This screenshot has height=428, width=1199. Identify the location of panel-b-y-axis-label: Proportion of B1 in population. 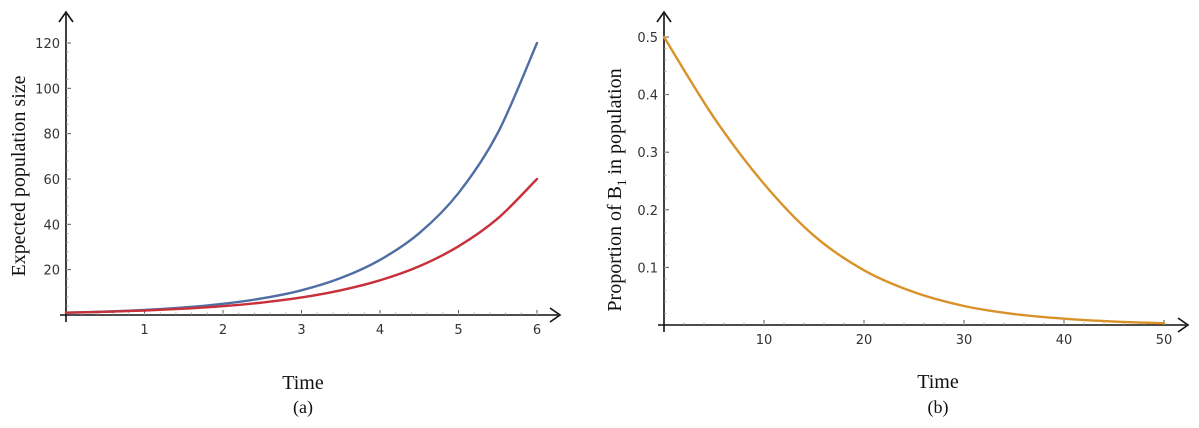
(616, 189).